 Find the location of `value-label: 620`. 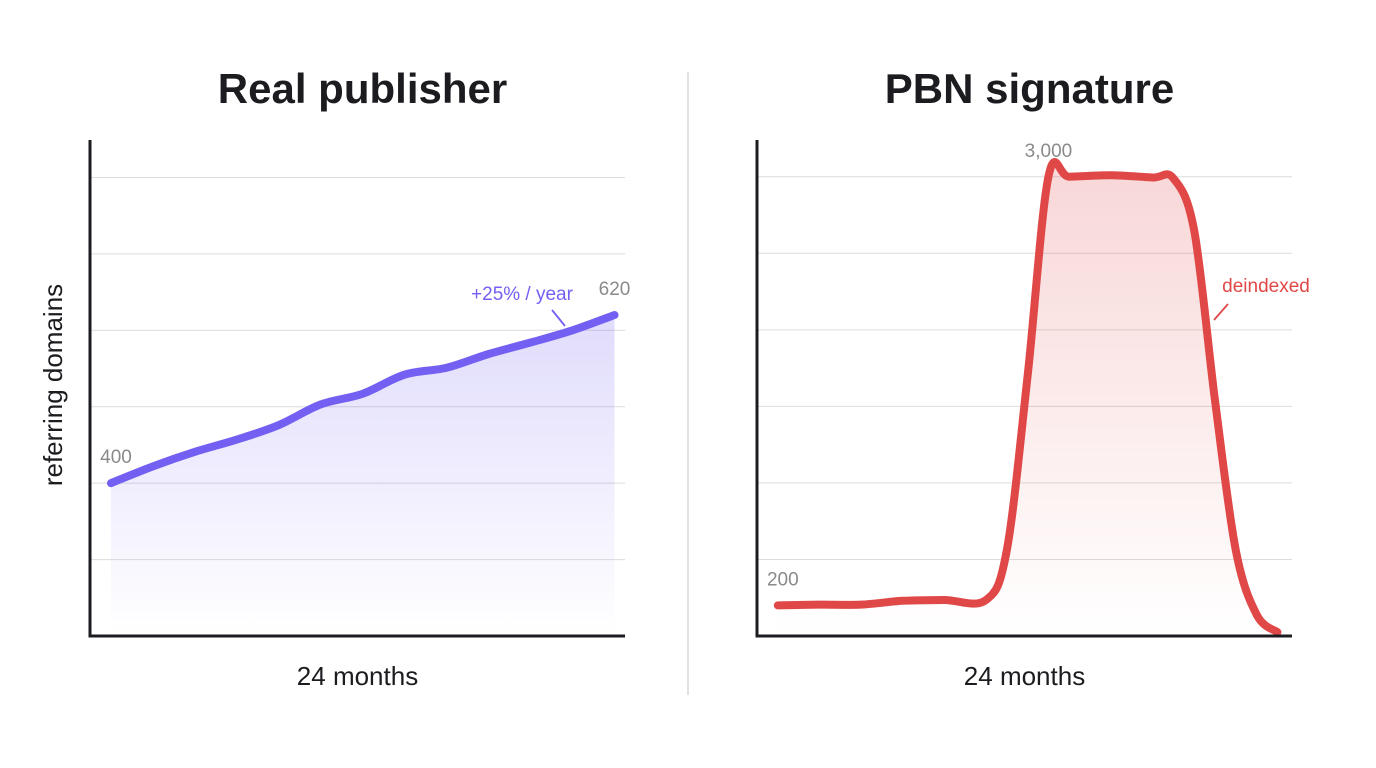

value-label: 620 is located at coordinates (615, 289).